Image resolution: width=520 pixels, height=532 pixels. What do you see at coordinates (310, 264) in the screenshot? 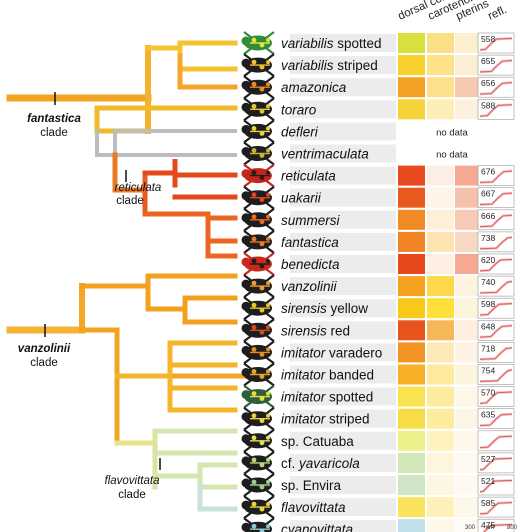
I see `taxon-label: benedicta` at bounding box center [310, 264].